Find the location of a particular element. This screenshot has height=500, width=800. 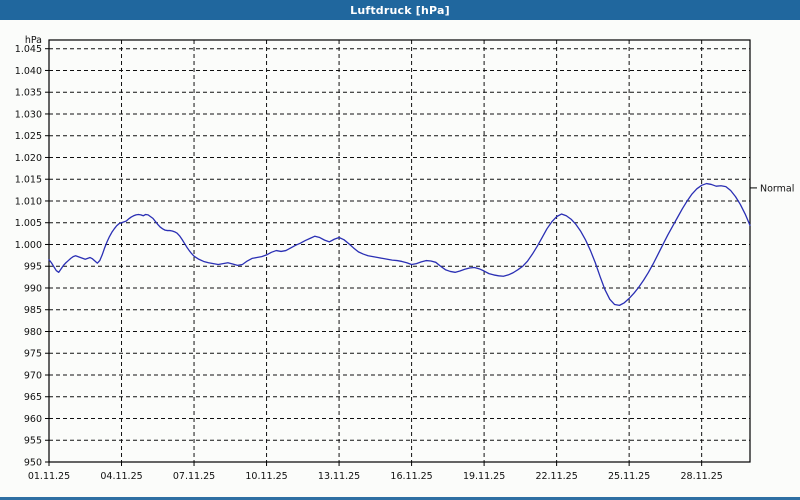

y-tick-label: 1.030 is located at coordinates (28, 114).